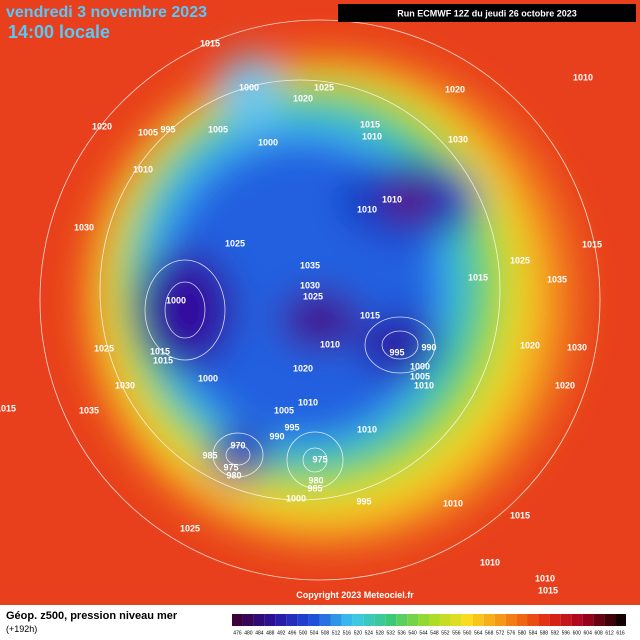 This screenshot has height=640, width=640. I want to click on pressure-label: 975, so click(319, 459).